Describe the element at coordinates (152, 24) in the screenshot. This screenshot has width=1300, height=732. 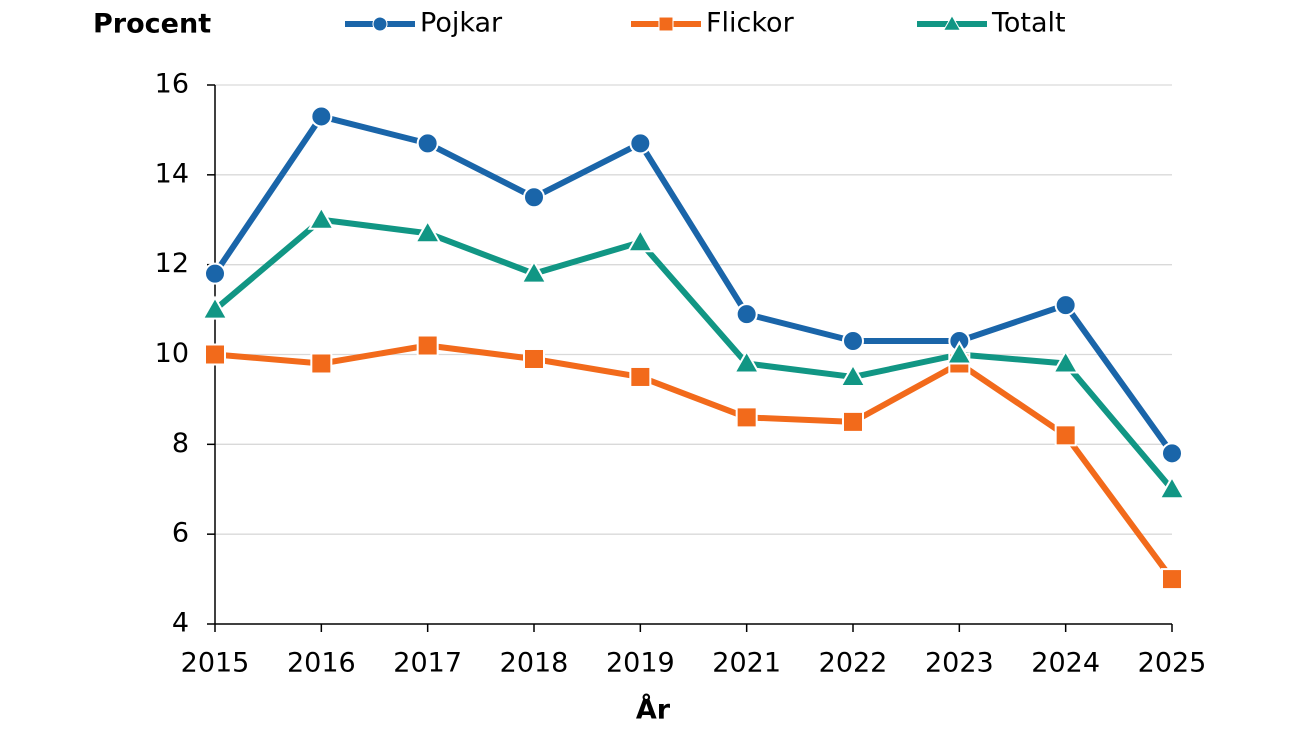
I see `y-axis-title: Procent` at that location.